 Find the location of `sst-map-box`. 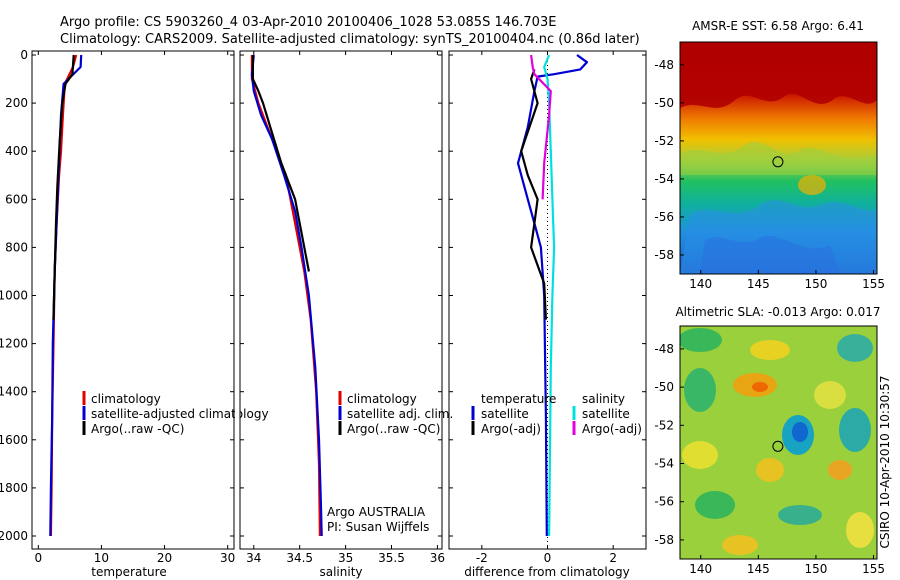

sst-map-box is located at coordinates (778, 158).